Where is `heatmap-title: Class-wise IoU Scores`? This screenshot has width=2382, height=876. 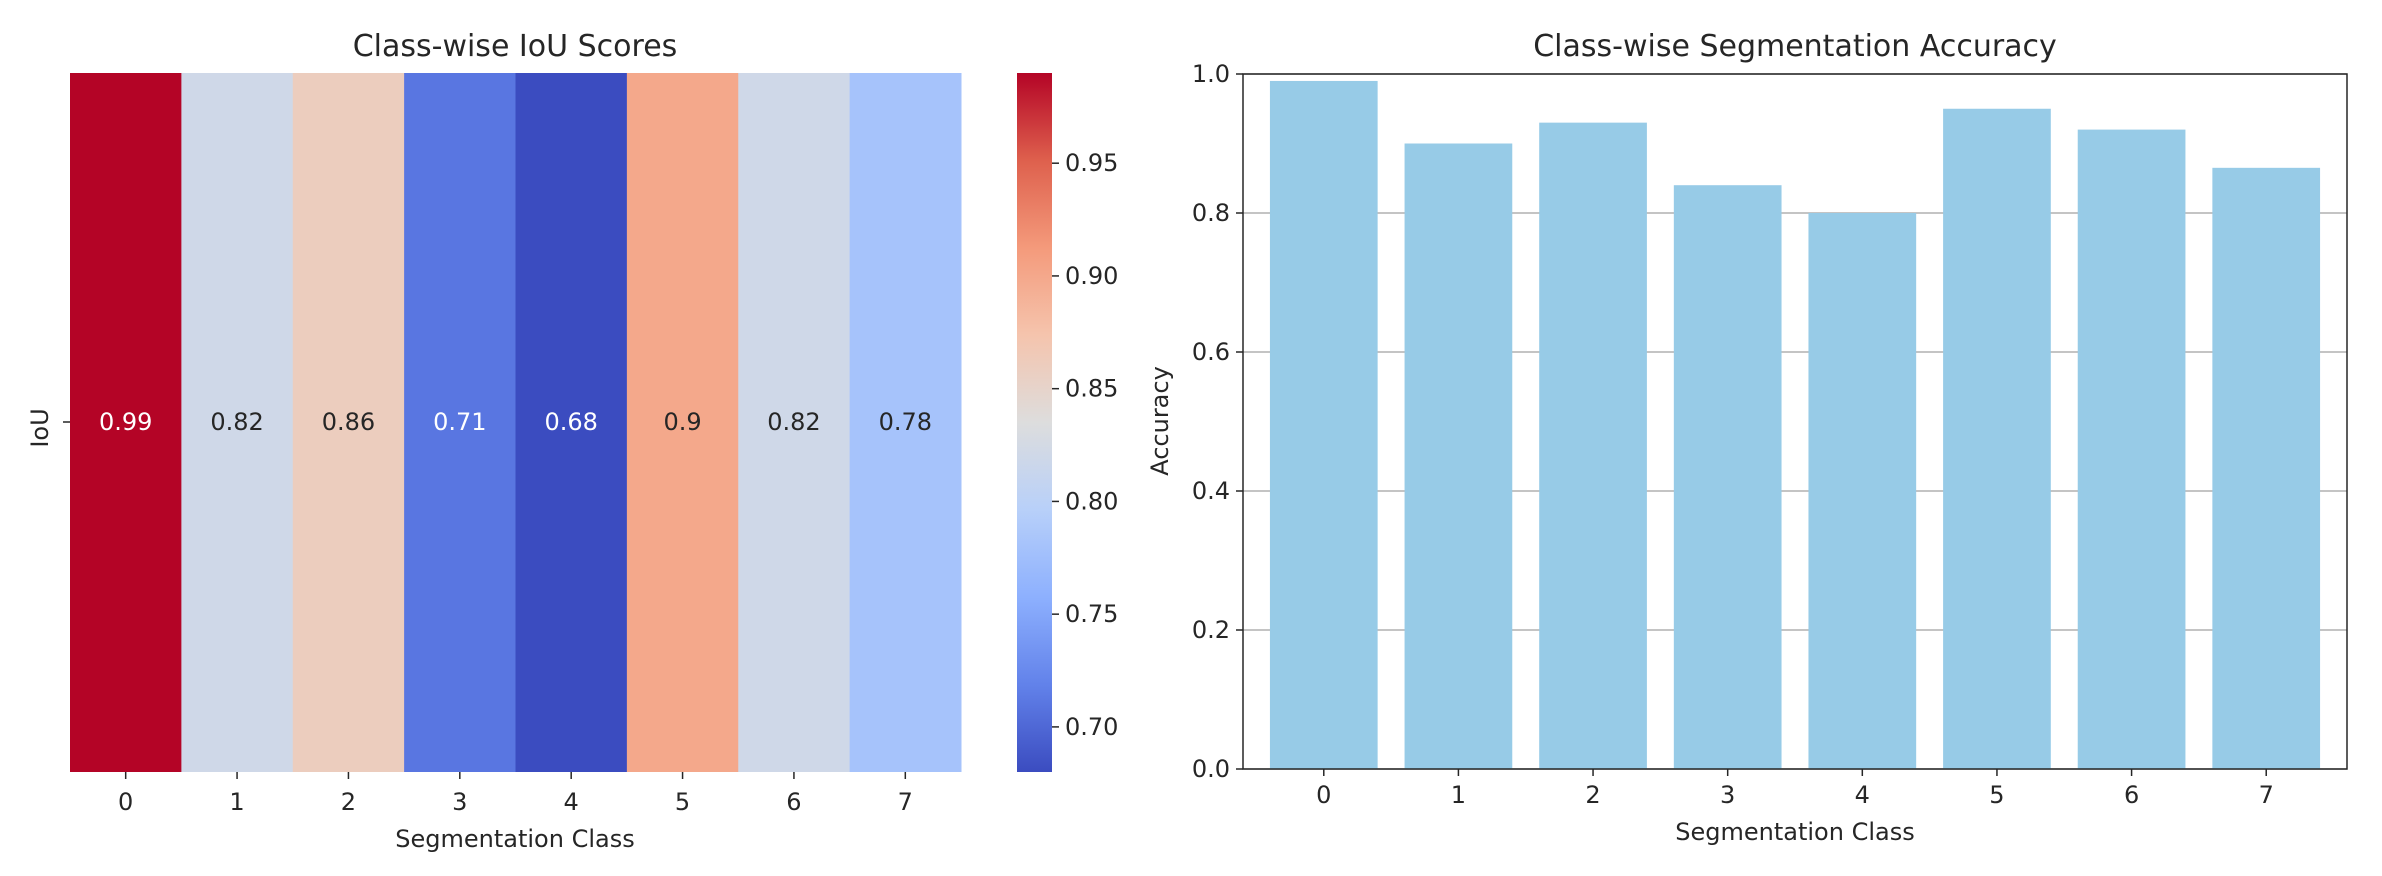
heatmap-title: Class-wise IoU Scores is located at coordinates (515, 46).